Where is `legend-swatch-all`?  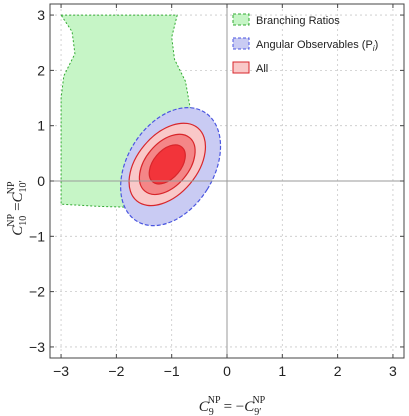 legend-swatch-all is located at coordinates (241, 67).